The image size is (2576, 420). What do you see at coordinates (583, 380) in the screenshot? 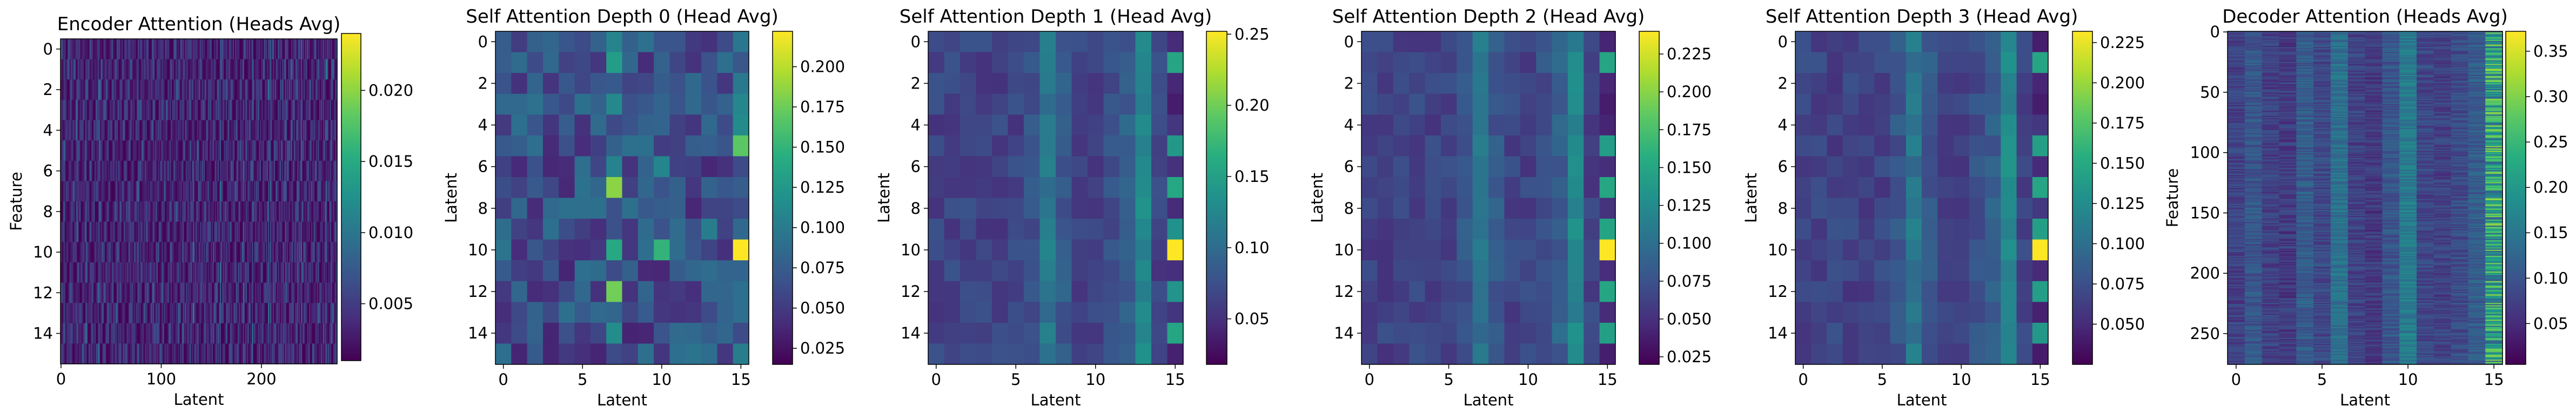
I see `x-tick-label: 5` at bounding box center [583, 380].